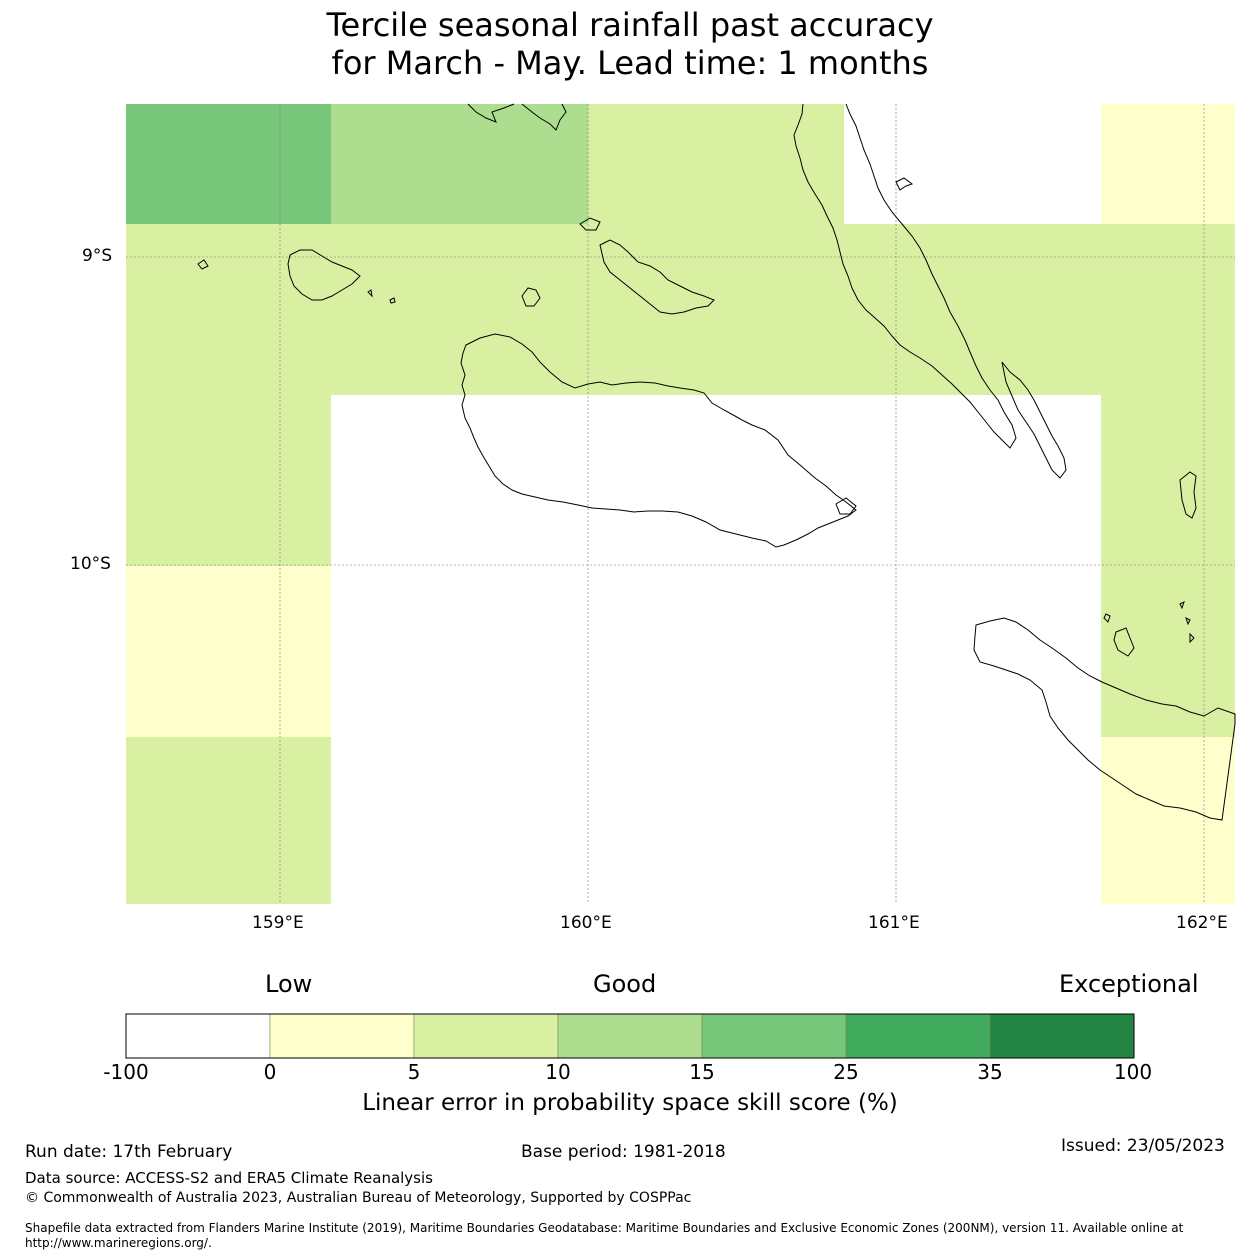 The height and width of the screenshot is (1260, 1260). I want to click on base-period: Base period: 1981-2018, so click(623, 1152).